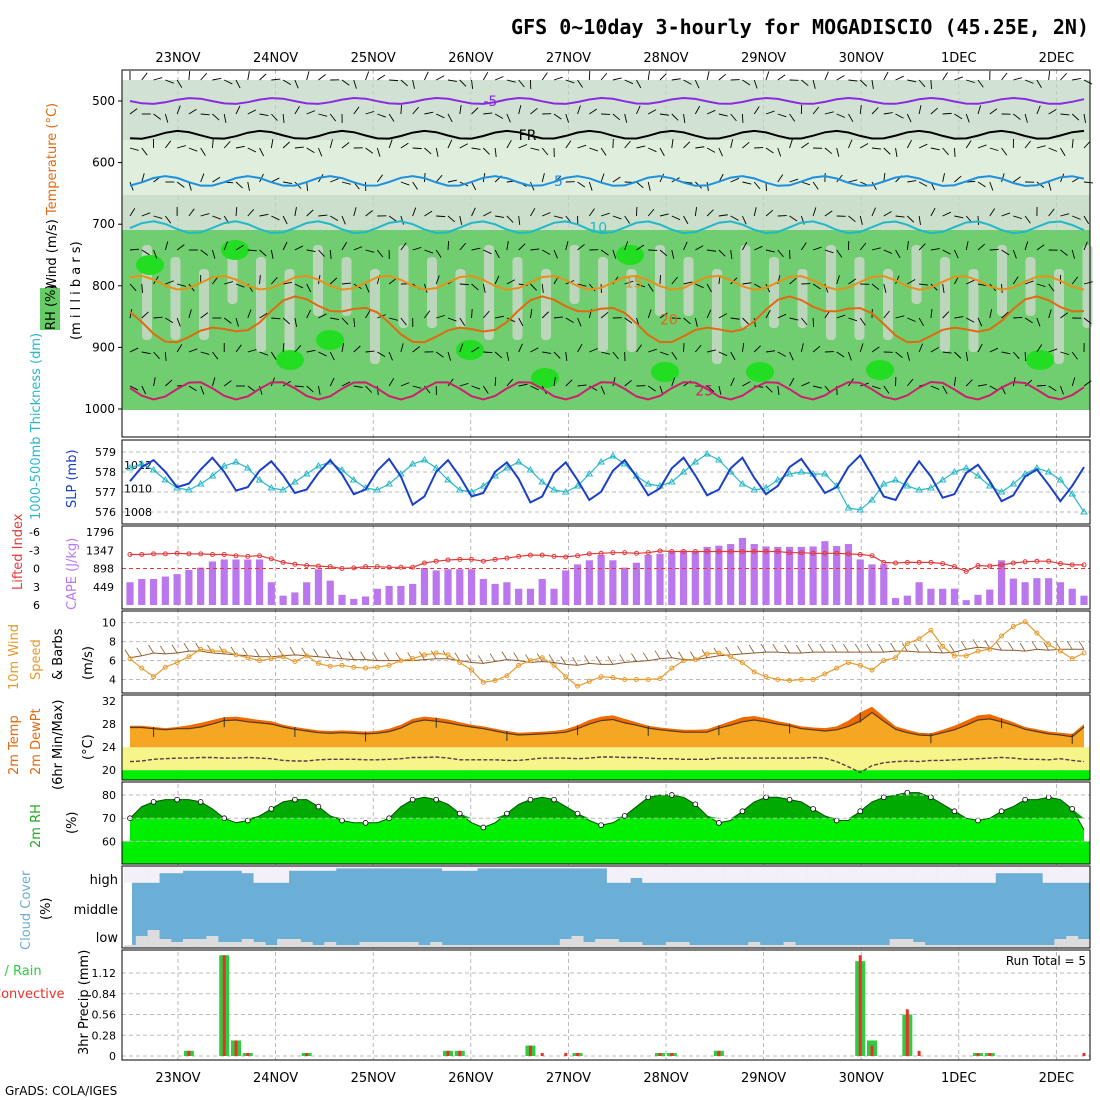 The width and height of the screenshot is (1100, 1100). What do you see at coordinates (150, 265) in the screenshot?
I see `rh-moist-patch` at bounding box center [150, 265].